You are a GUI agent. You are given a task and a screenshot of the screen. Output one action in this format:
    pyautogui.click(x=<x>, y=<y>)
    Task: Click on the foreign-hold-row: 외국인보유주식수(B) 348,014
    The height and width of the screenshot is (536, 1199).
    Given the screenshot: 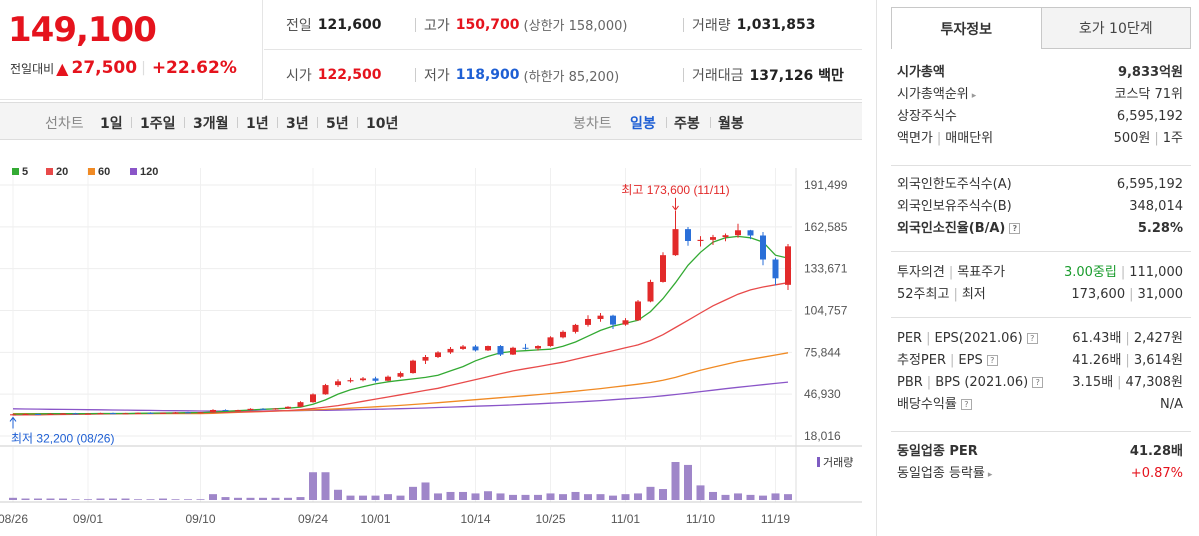 What is the action you would take?
    pyautogui.click(x=1040, y=206)
    